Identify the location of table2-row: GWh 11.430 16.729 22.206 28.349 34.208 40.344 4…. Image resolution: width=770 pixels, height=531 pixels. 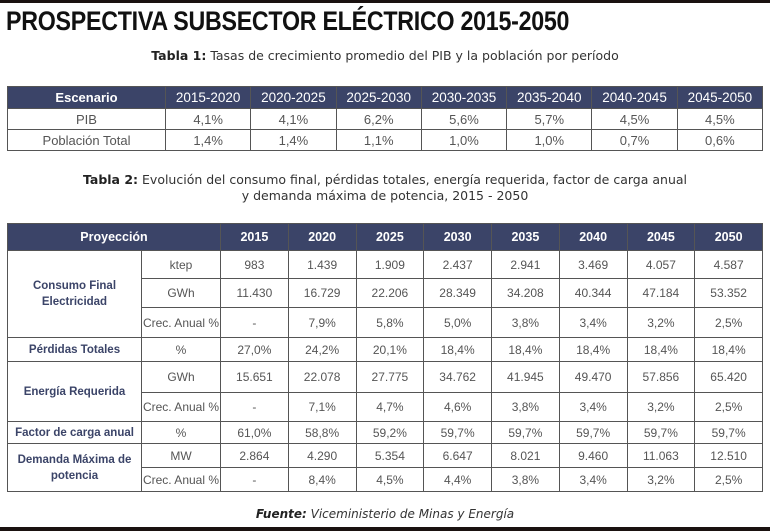
(385, 293).